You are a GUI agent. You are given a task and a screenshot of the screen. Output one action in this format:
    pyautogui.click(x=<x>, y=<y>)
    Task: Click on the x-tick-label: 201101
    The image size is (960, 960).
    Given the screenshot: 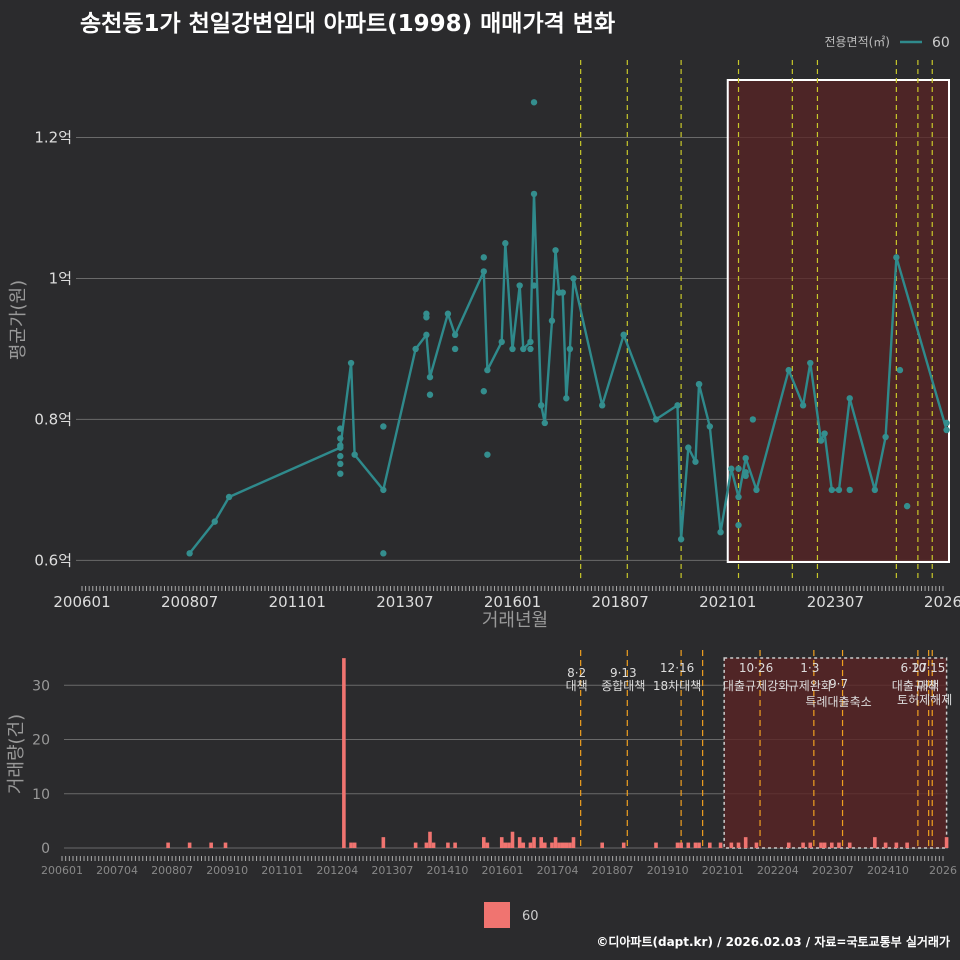 What is the action you would take?
    pyautogui.click(x=282, y=870)
    